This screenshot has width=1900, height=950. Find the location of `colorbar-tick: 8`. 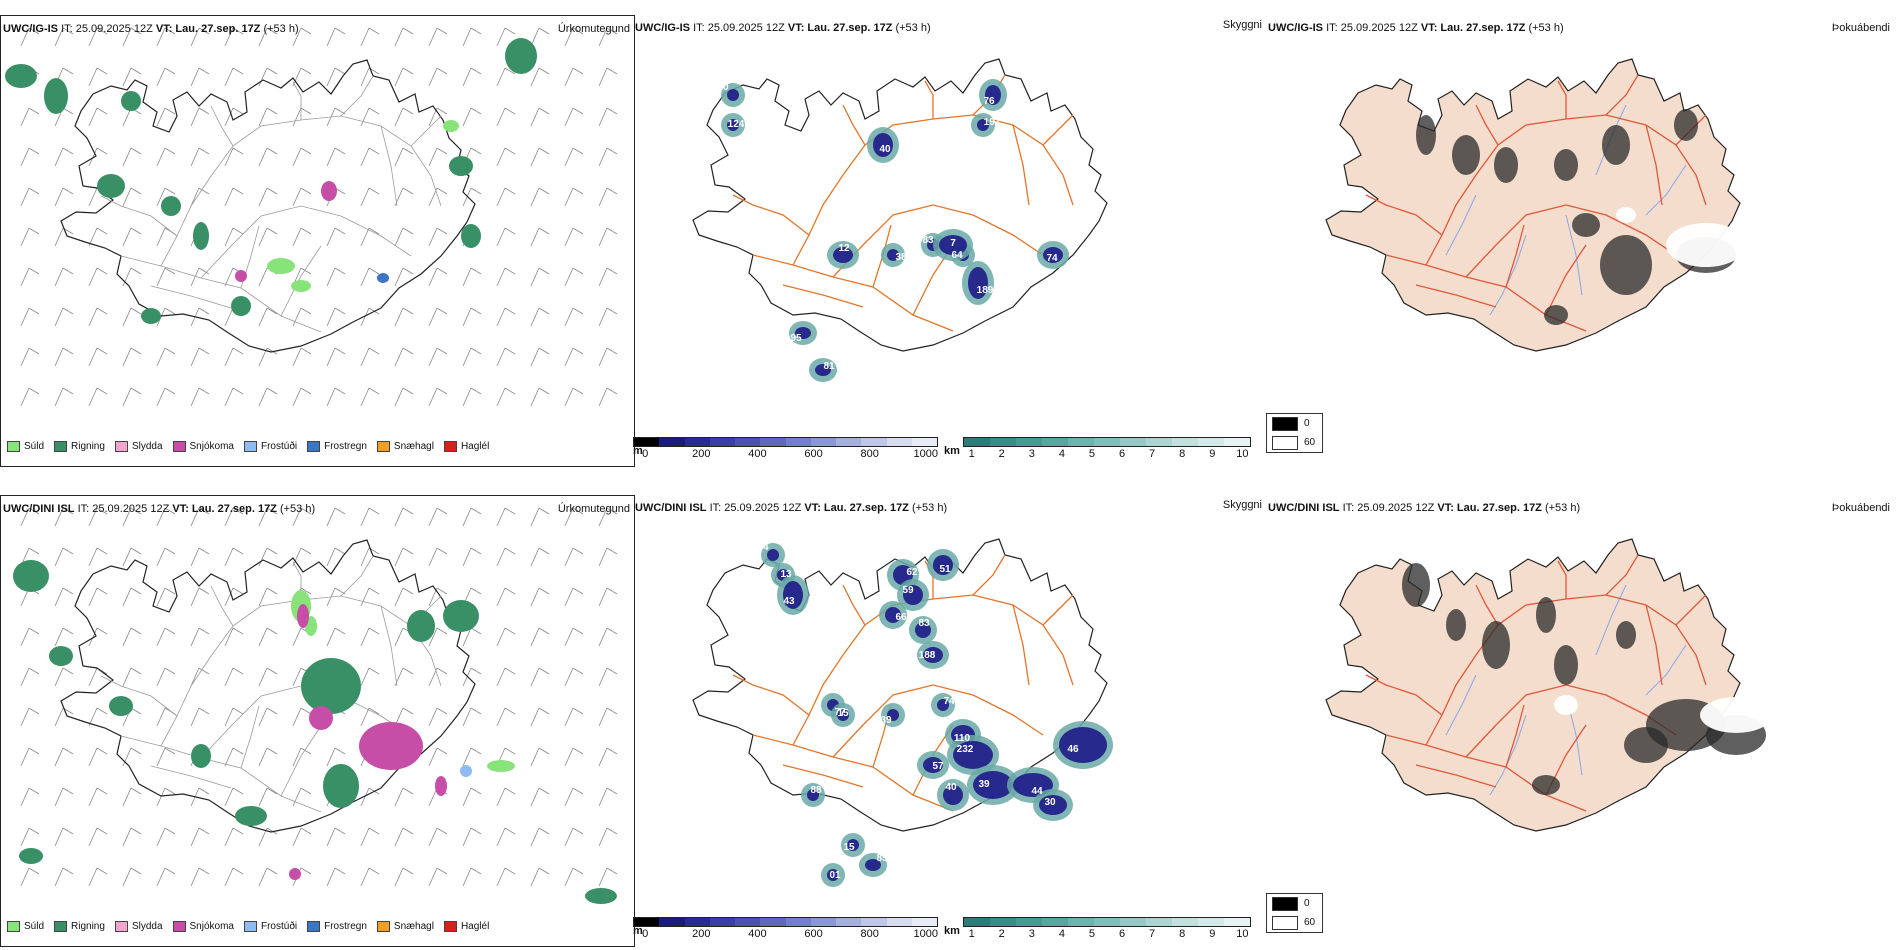

colorbar-tick: 8 is located at coordinates (1182, 454).